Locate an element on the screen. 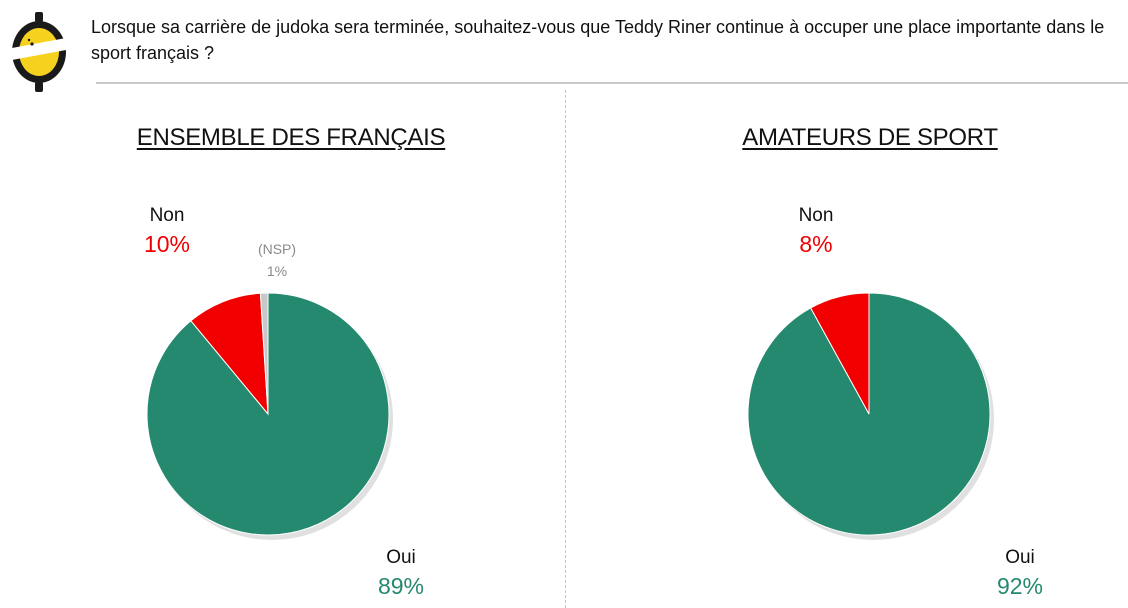 The image size is (1128, 608). label-nsp-ensemble: (NSP) 1% is located at coordinates (277, 260).